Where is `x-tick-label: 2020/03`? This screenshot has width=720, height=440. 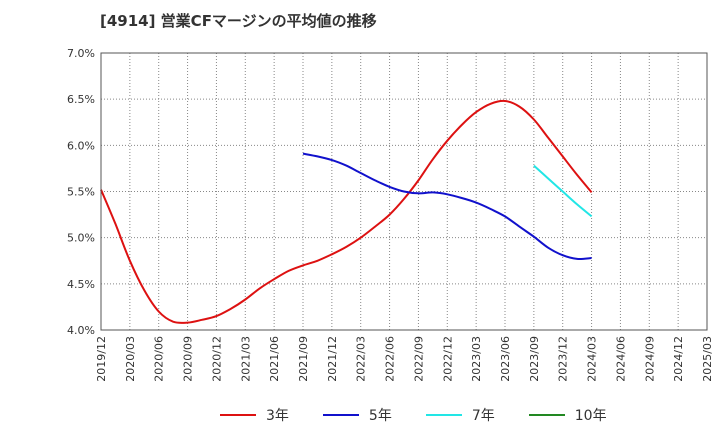 x-tick-label: 2020/03 is located at coordinates (130, 359).